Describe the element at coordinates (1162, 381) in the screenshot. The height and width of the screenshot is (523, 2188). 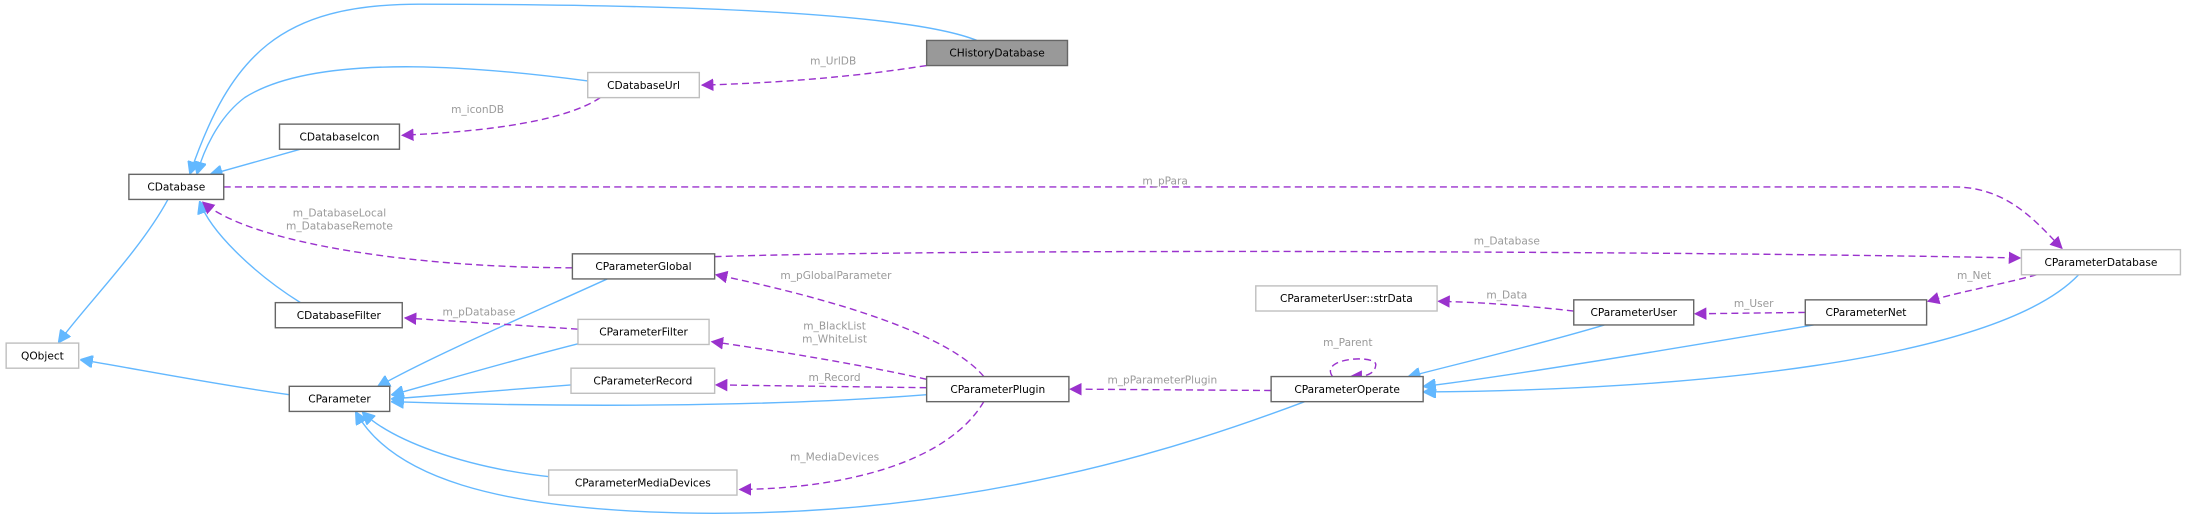
I see `edge-label: m_pParameterPlugin` at that location.